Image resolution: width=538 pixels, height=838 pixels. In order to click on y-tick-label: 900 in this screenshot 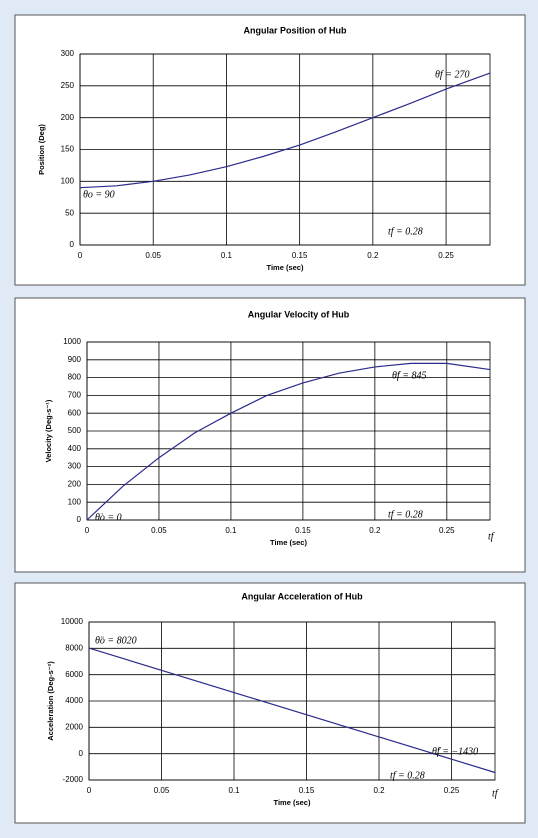, I will do `click(75, 359)`.